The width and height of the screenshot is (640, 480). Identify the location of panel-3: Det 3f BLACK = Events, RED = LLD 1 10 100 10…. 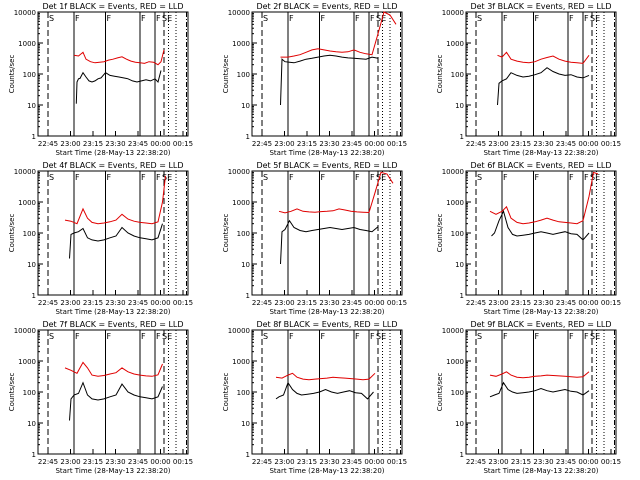
(528, 79).